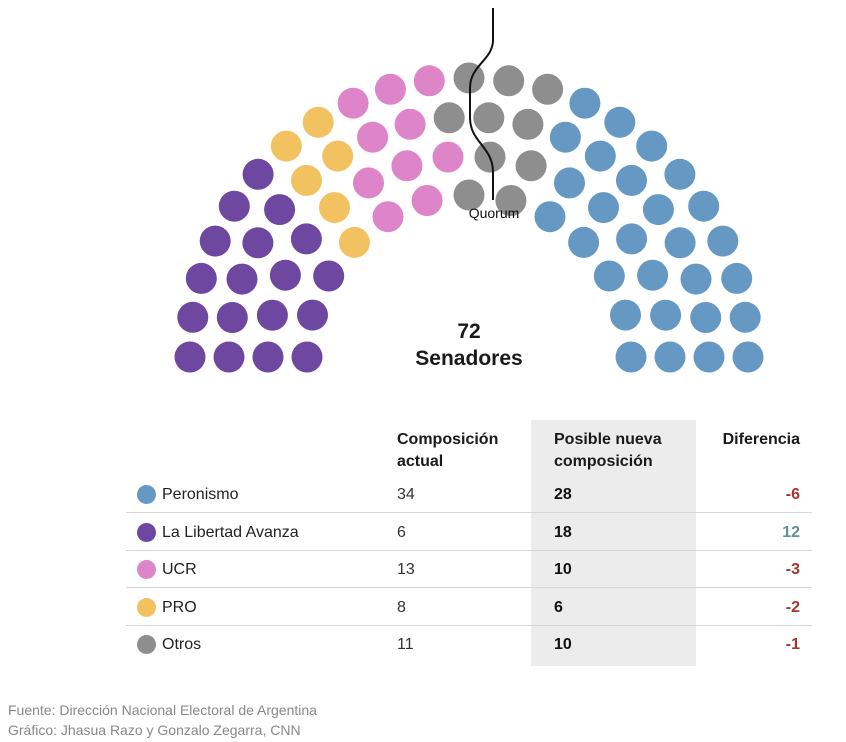  Describe the element at coordinates (608, 439) in the screenshot. I see `header-new-line1: Posible nueva` at that location.